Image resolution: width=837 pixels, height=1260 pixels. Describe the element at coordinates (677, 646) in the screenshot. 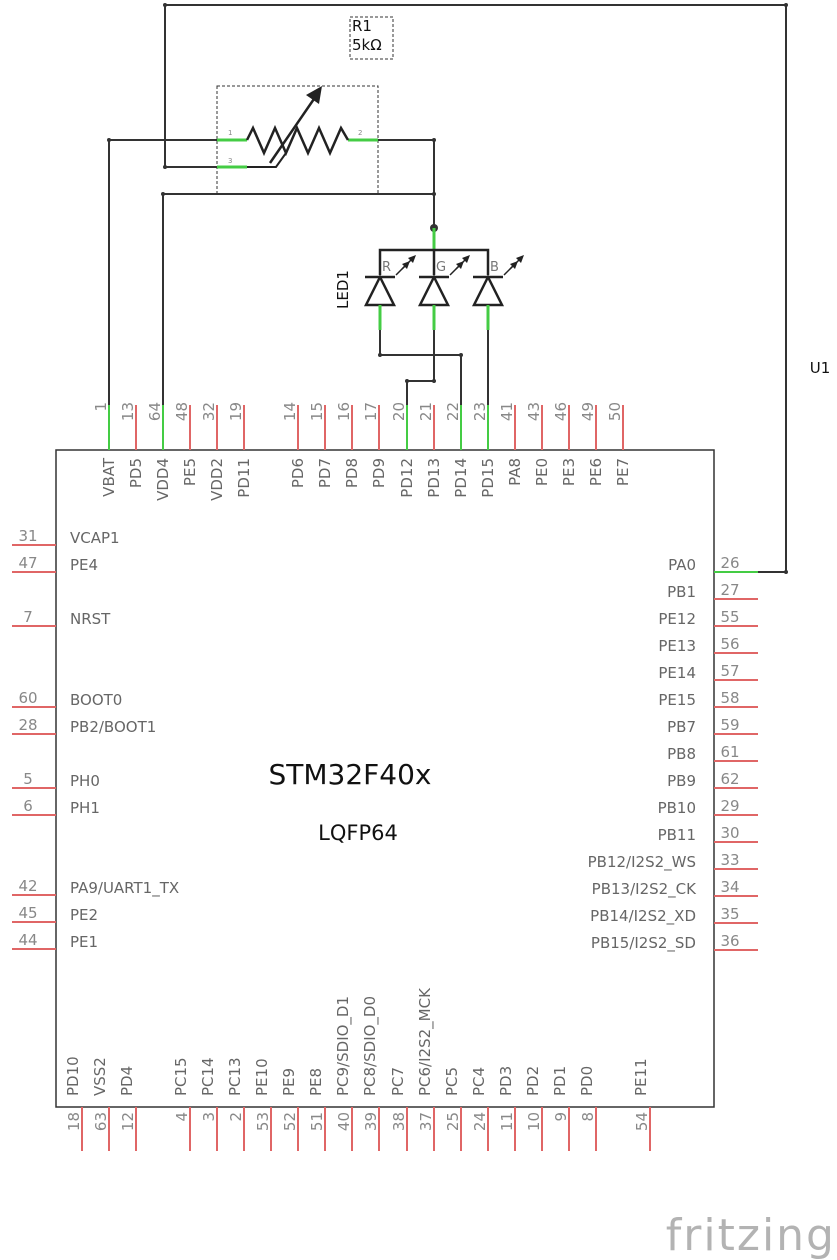

I see `pin-label: PE13` at that location.